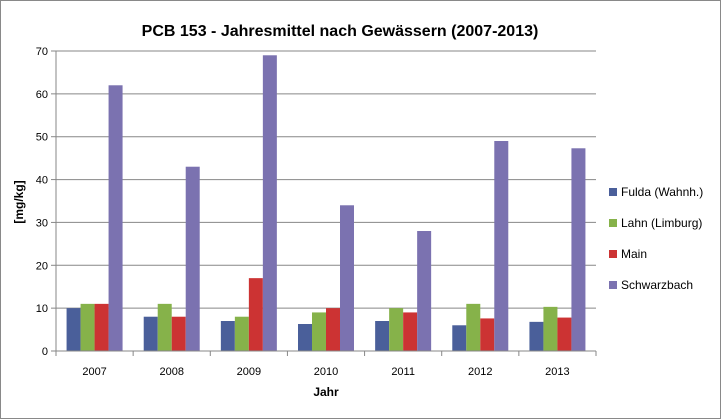 The image size is (721, 419). I want to click on legend-label: Schwarzbach, so click(657, 285).